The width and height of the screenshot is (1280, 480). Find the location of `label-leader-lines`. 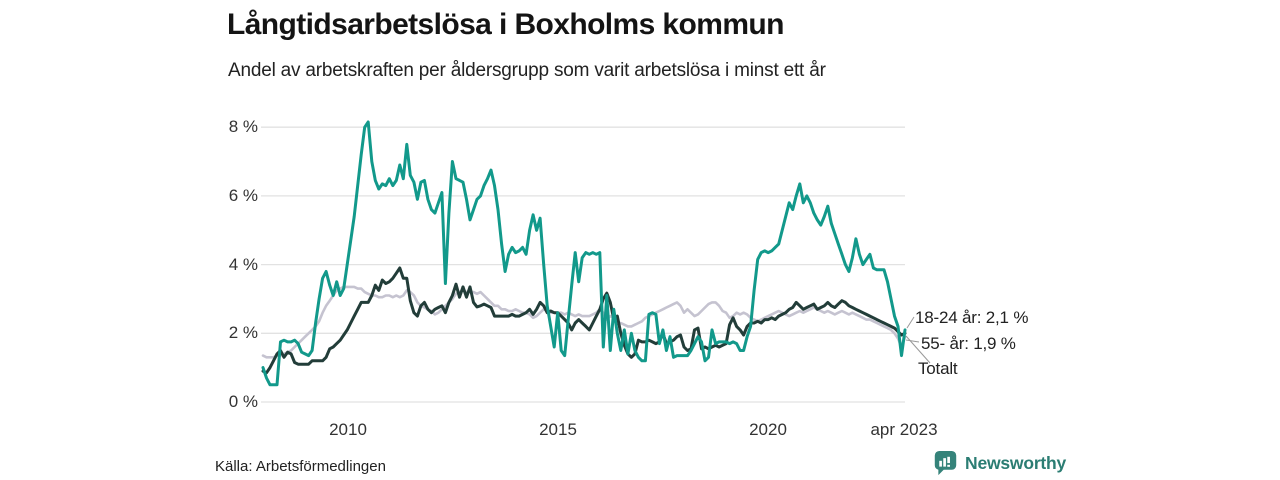

label-leader-lines is located at coordinates (918, 340).